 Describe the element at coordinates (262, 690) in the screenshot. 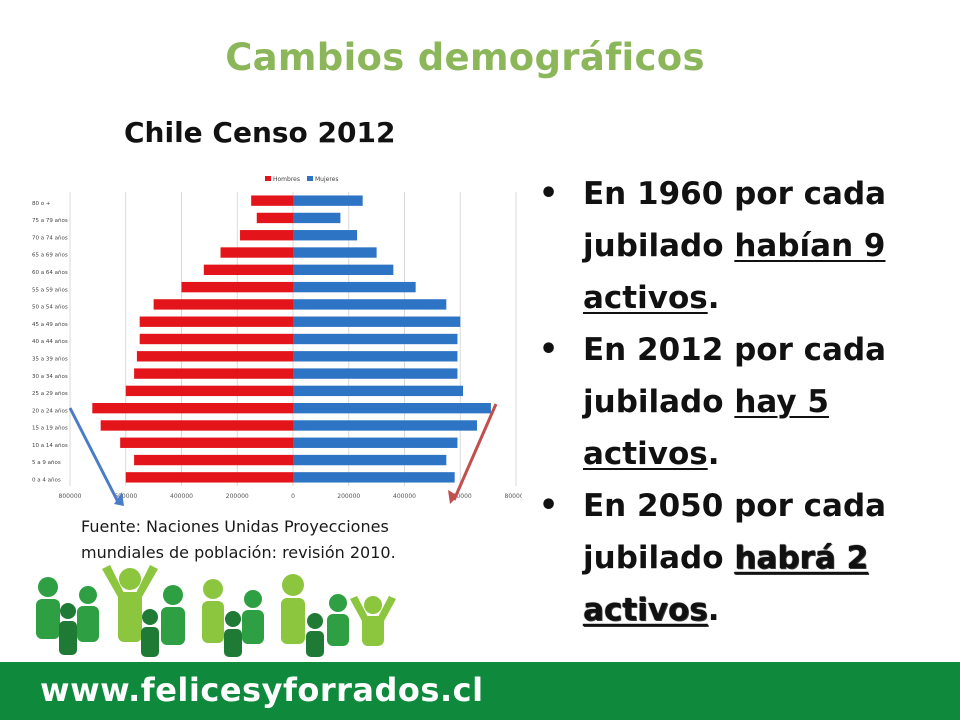

I see `footer-url: www.felicesyforrados.cl` at that location.